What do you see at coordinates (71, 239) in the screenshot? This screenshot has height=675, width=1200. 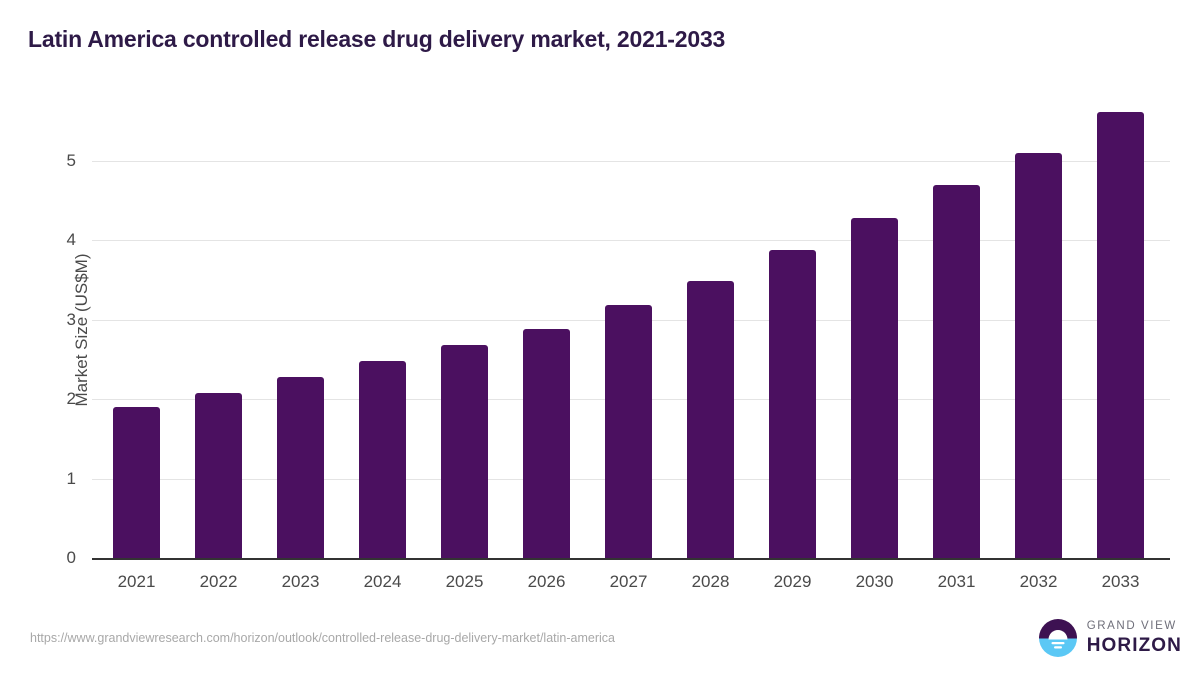 I see `y-tick-label: 4` at bounding box center [71, 239].